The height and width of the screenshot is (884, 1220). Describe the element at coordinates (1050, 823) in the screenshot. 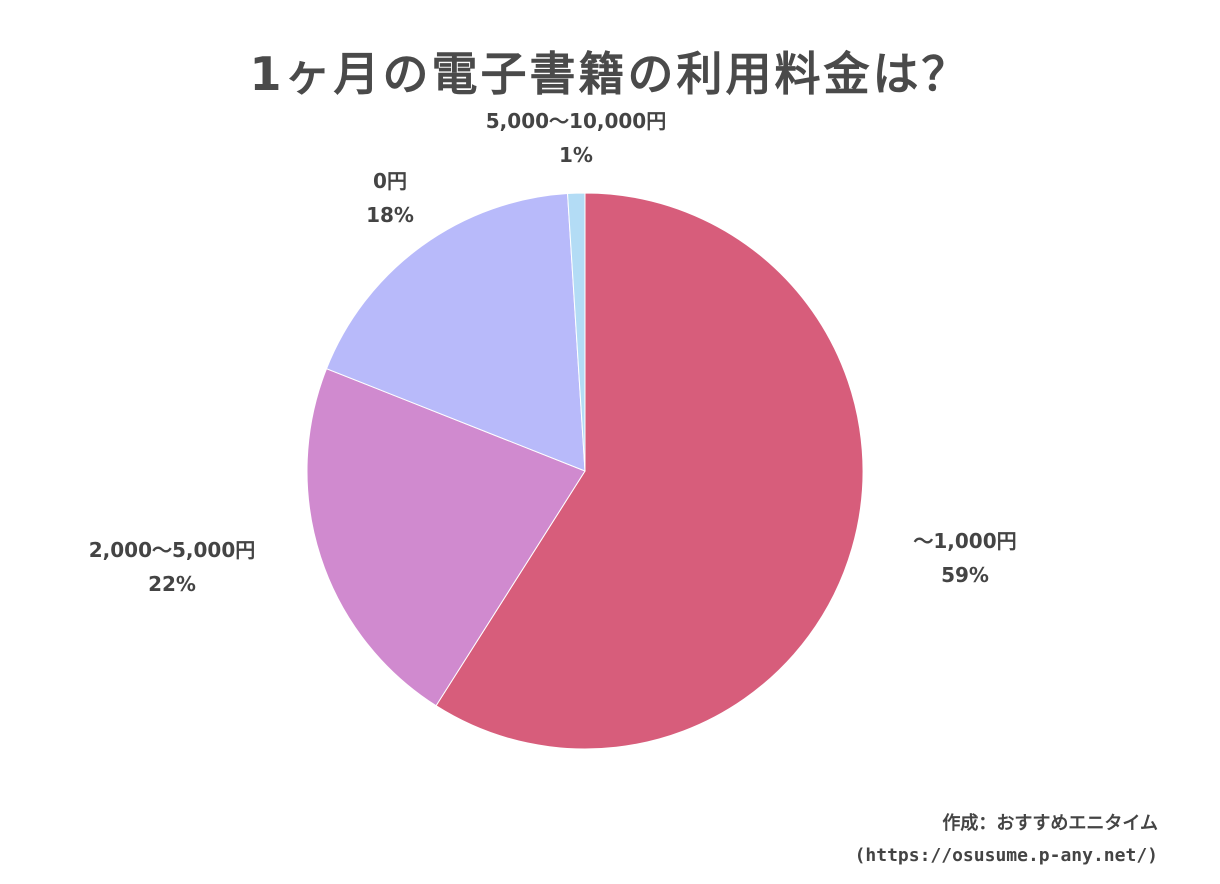

I see `credit-author: 作成：おすすめエニタイム` at that location.